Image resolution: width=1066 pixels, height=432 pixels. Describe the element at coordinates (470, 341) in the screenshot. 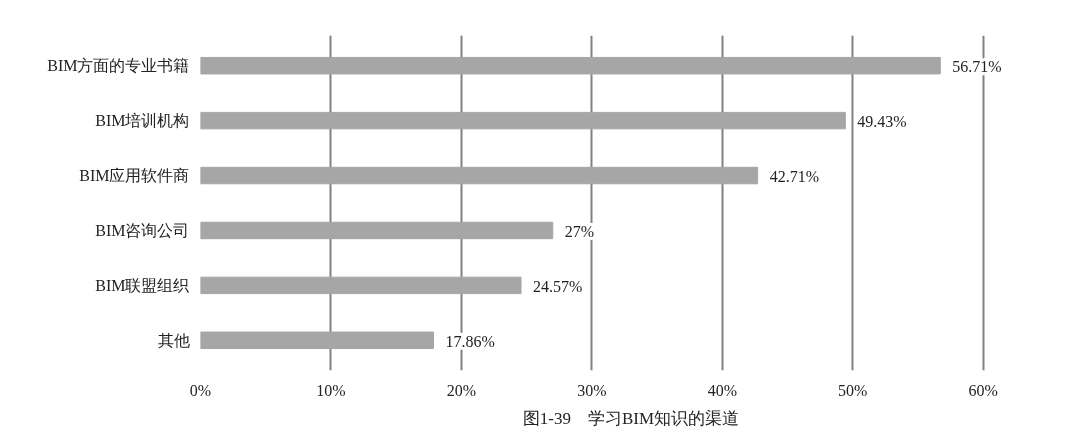

I see `data-label: 17.86%` at that location.